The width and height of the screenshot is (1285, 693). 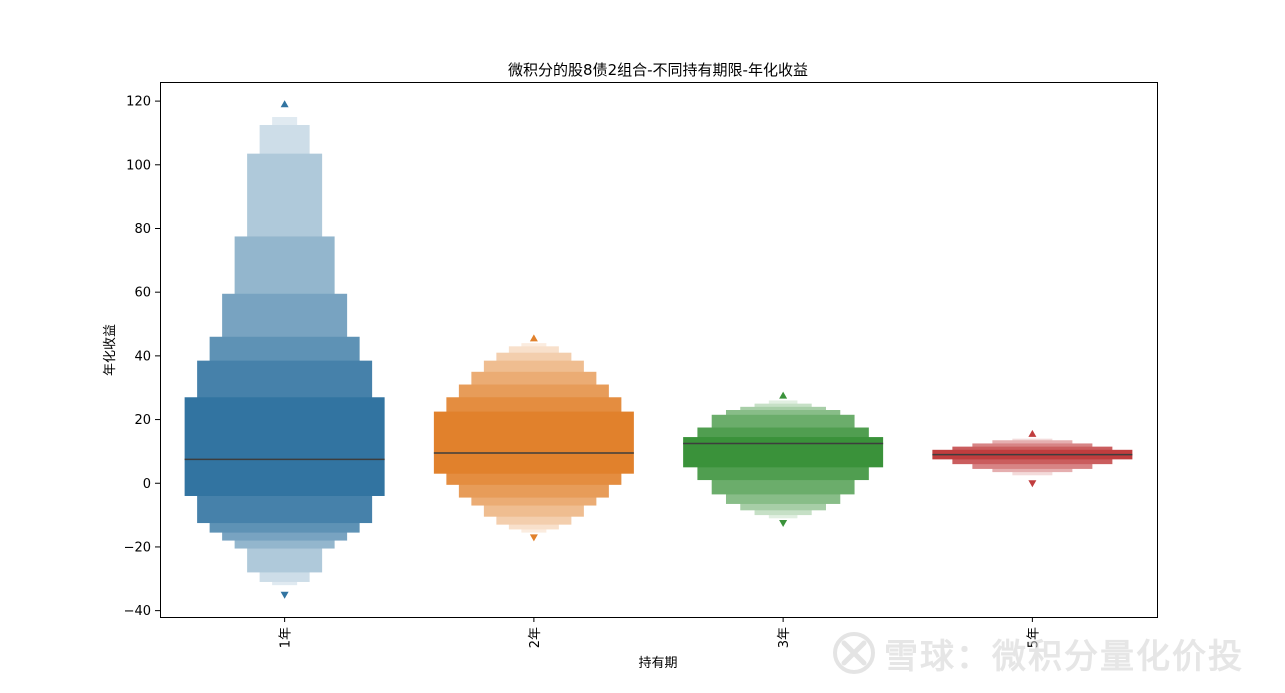 What do you see at coordinates (784, 637) in the screenshot?
I see `x-tick-label: 3年` at bounding box center [784, 637].